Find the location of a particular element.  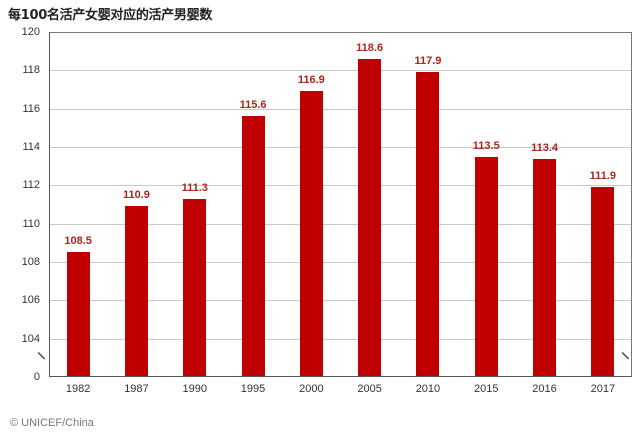

value-label: 117.9 is located at coordinates (428, 61).